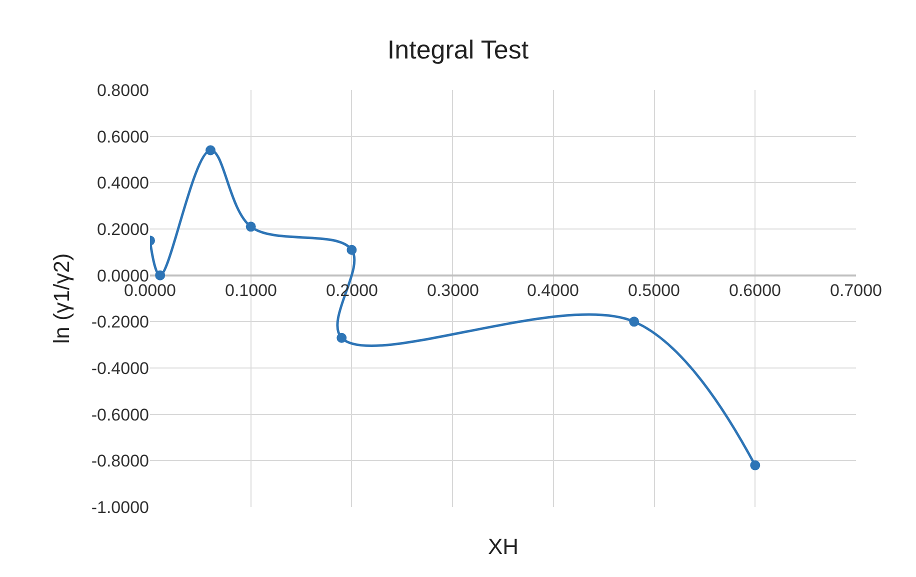 The image size is (916, 577). Describe the element at coordinates (120, 414) in the screenshot. I see `y-tick-label: -0.6000` at that location.